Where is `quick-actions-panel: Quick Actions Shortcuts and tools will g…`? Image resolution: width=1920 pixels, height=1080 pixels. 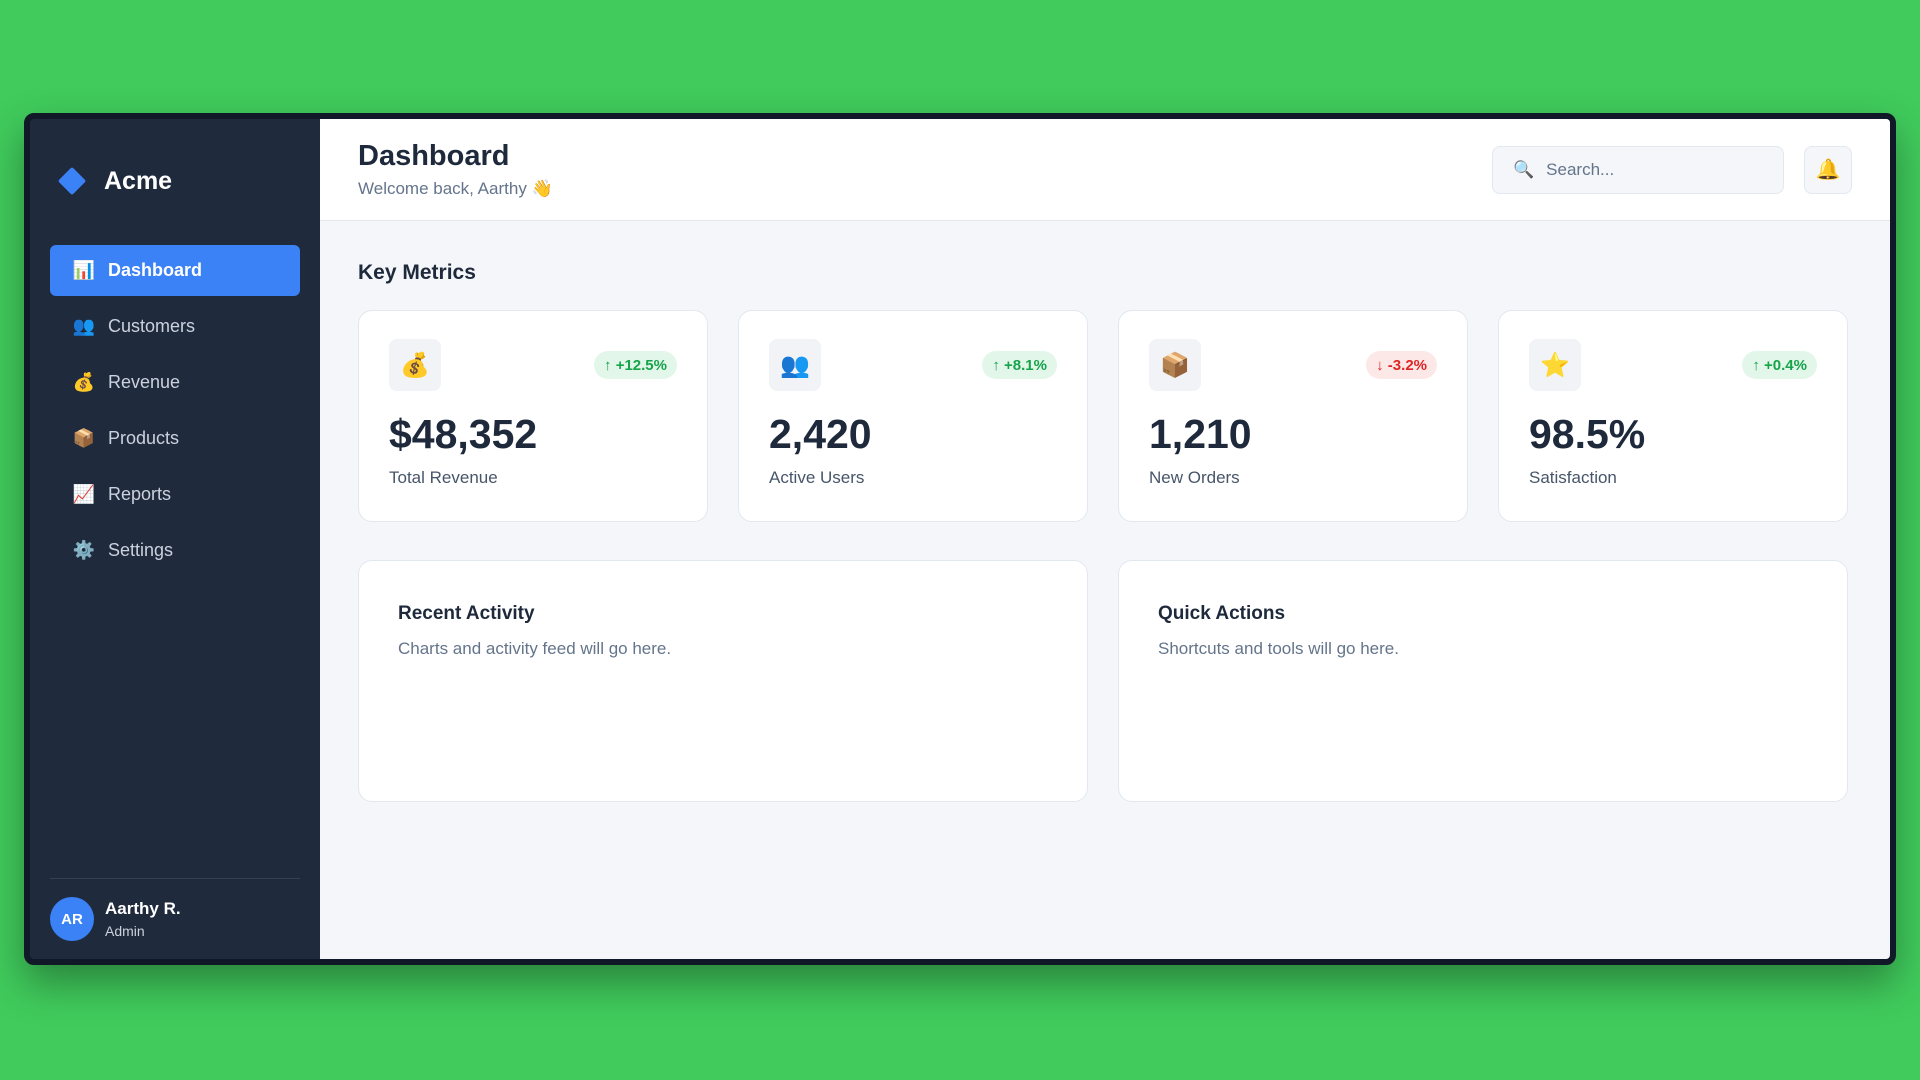 quick-actions-panel: Quick Actions Shortcuts and tools will g… is located at coordinates (1483, 681).